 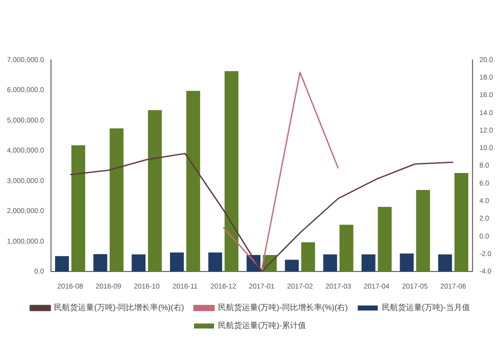 What do you see at coordinates (426, 307) in the screenshot?
I see `legend-label: 民航货运量(万吨)-当月值` at bounding box center [426, 307].